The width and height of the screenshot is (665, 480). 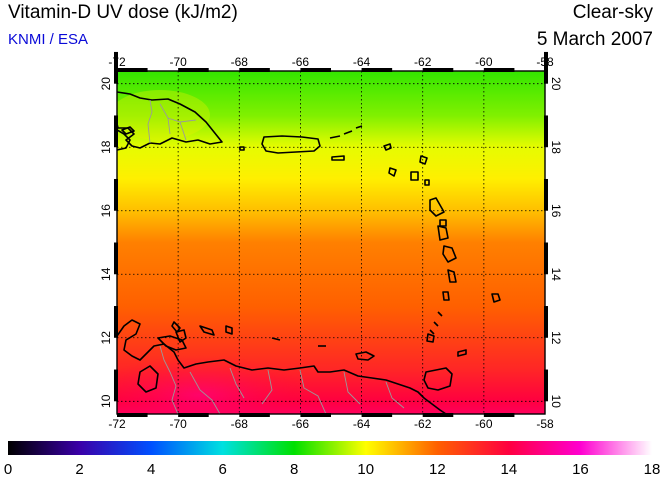 I want to click on dominica, so click(x=443, y=233).